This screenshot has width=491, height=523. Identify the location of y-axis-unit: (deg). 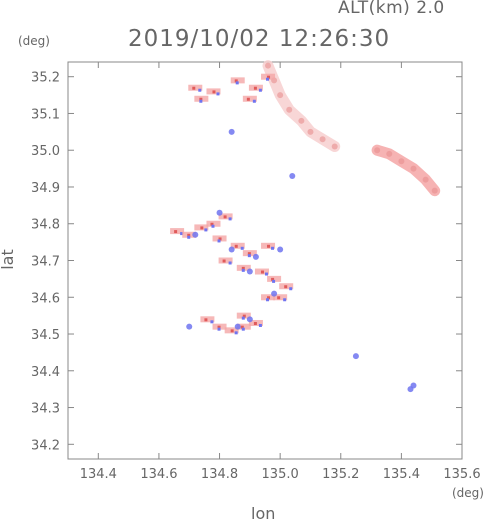
(34, 41).